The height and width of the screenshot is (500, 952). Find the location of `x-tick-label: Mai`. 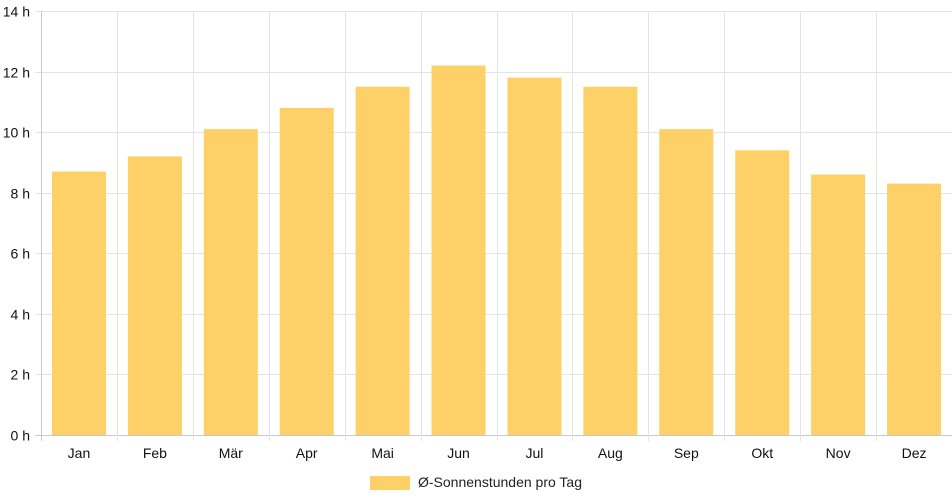

x-tick-label: Mai is located at coordinates (382, 453).